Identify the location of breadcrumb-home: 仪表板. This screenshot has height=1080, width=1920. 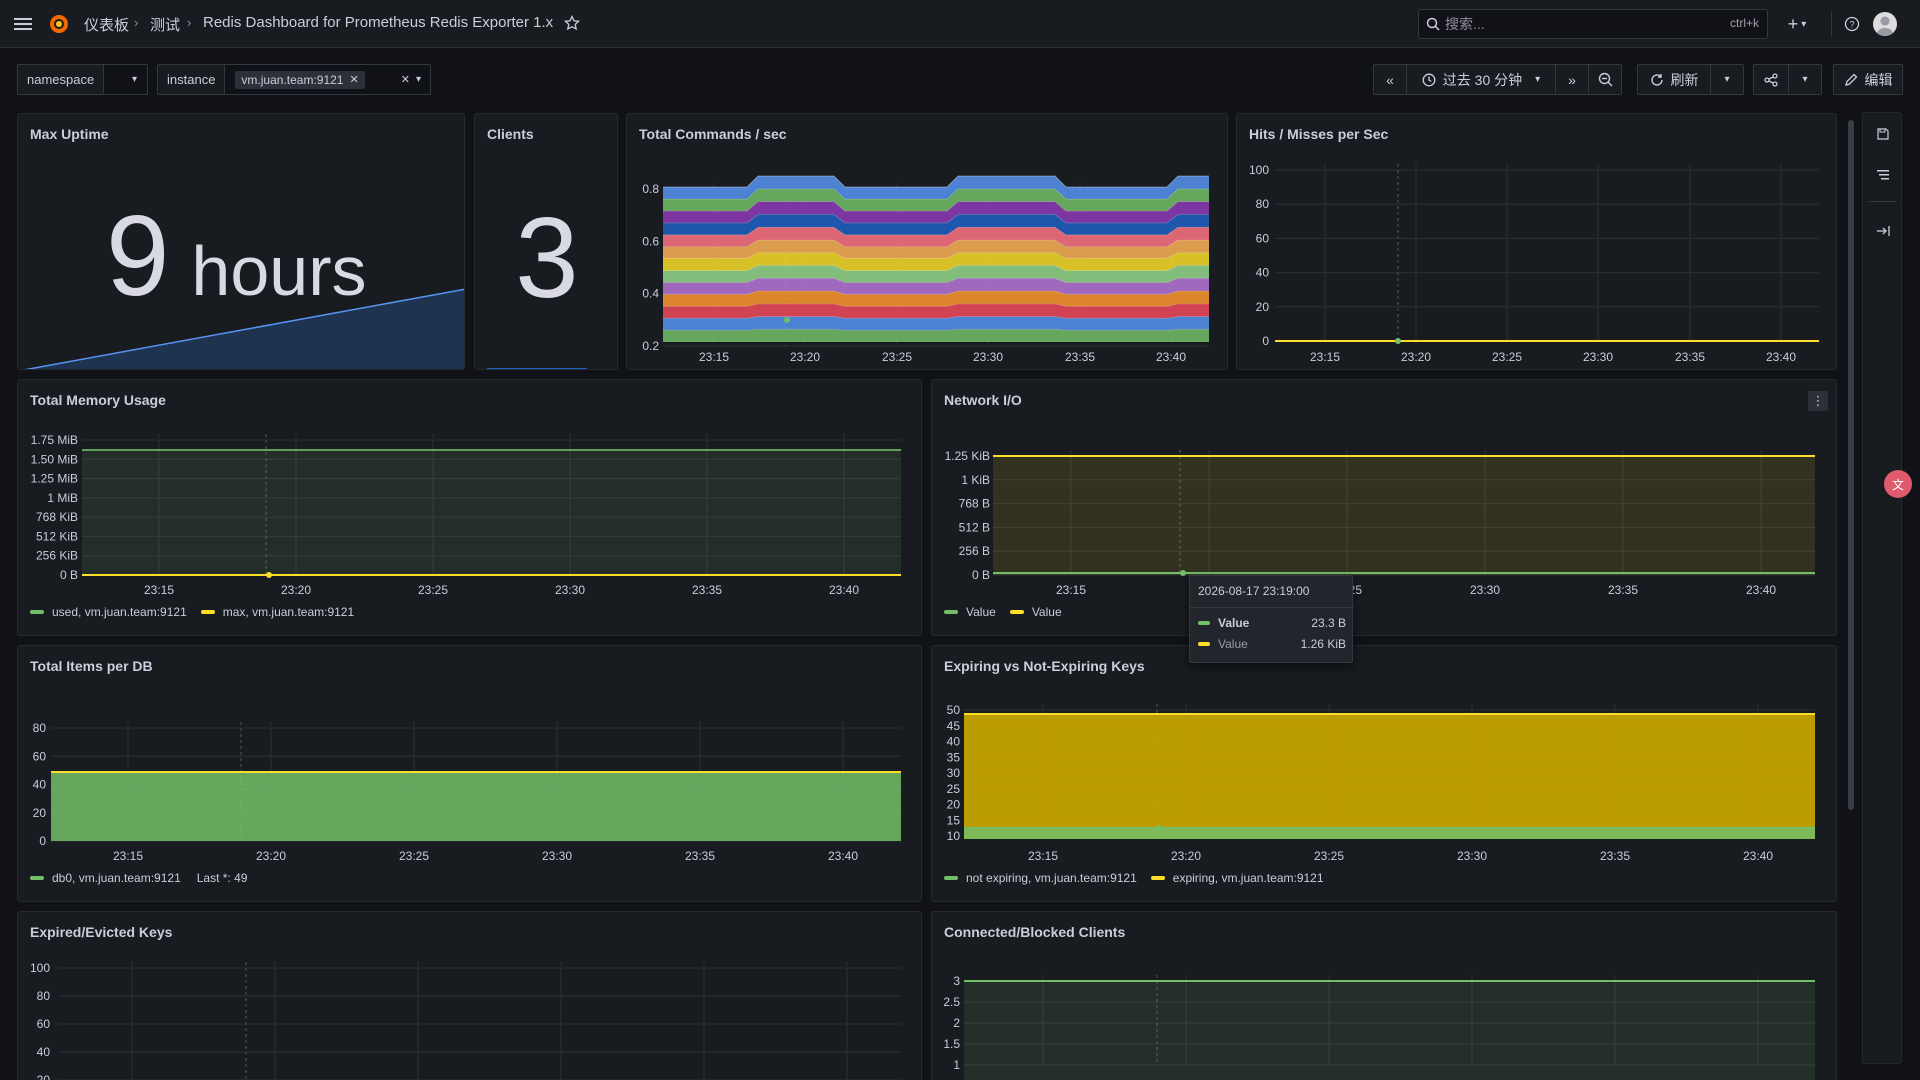
(107, 25).